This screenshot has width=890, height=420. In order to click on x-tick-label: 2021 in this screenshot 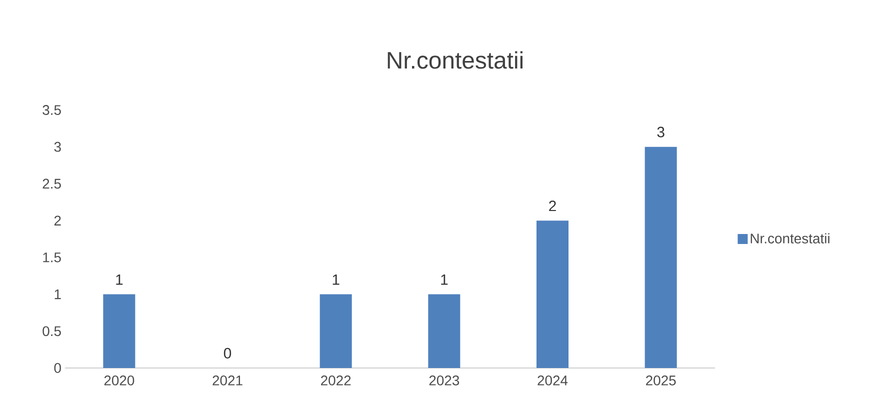, I will do `click(227, 381)`.